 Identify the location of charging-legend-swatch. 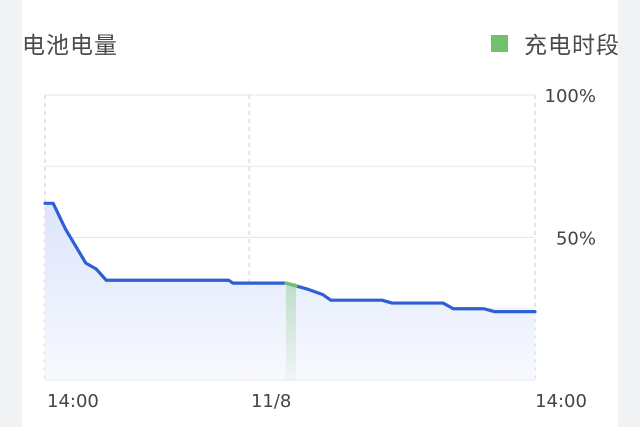
(499, 43).